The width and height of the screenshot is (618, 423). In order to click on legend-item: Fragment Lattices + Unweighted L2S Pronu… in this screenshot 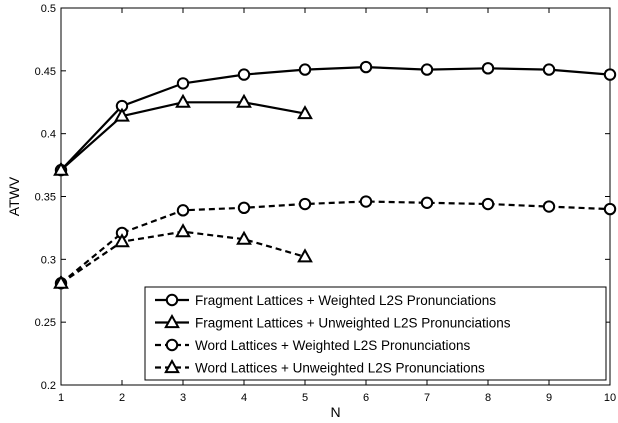, I will do `click(333, 322)`.